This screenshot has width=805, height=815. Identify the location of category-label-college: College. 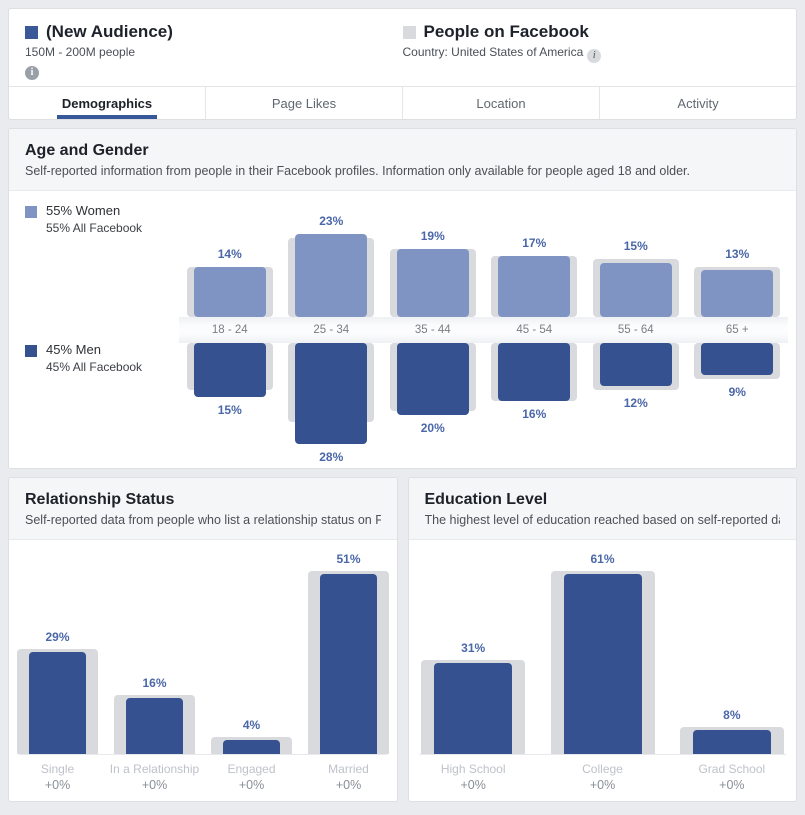
(602, 769).